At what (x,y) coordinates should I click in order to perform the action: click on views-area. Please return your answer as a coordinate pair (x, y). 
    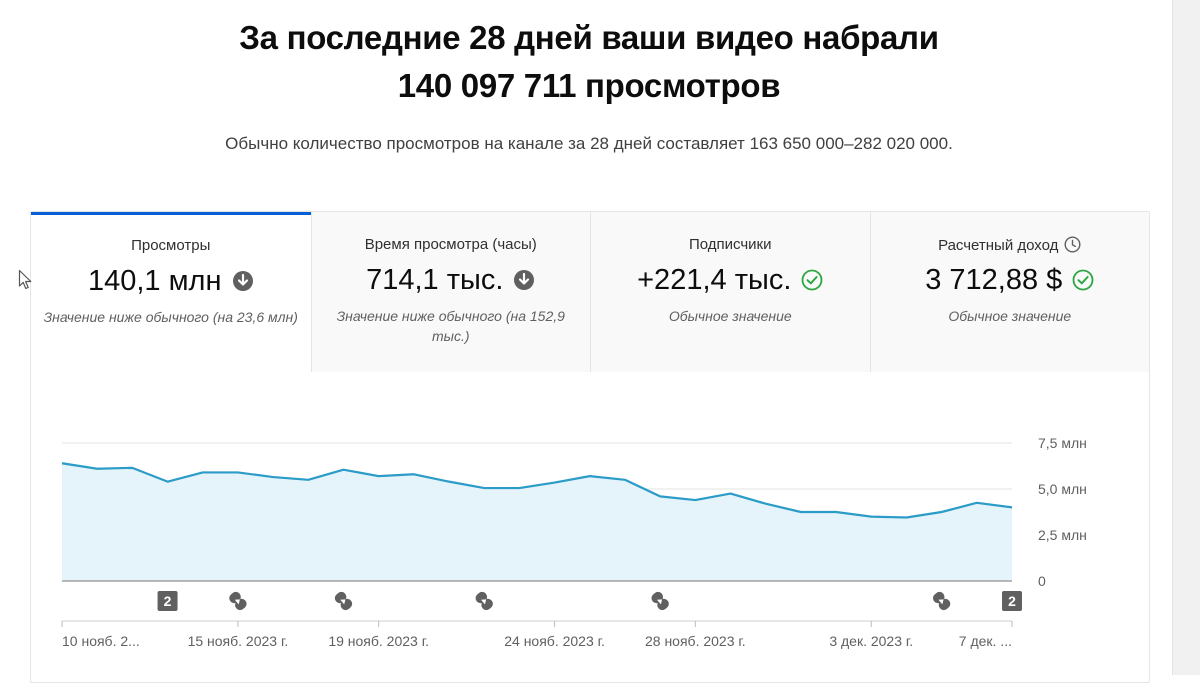
    Looking at the image, I should click on (537, 522).